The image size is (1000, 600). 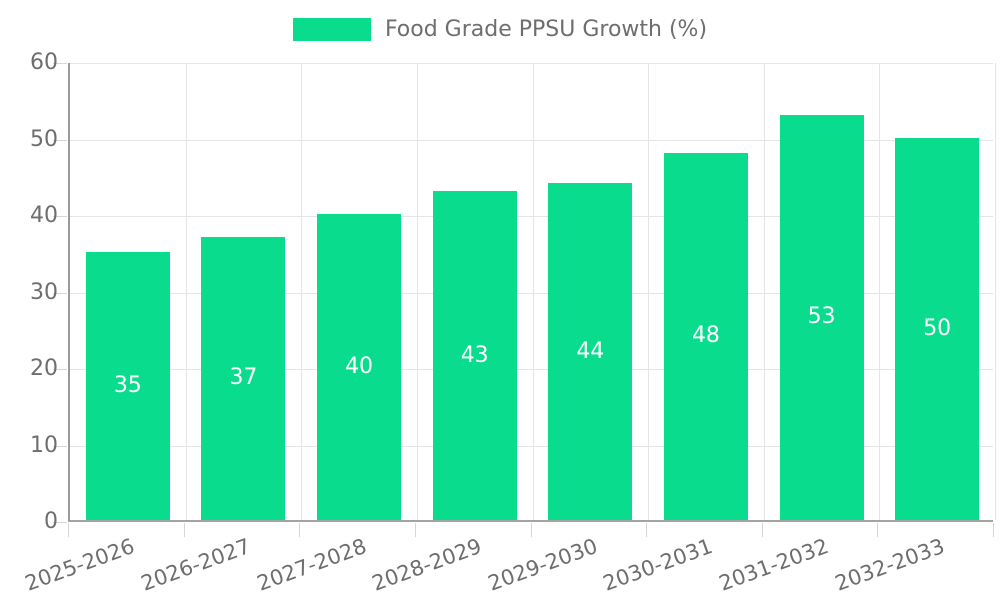 What do you see at coordinates (80, 565) in the screenshot?
I see `x-axis-tick-label: 2025-2026` at bounding box center [80, 565].